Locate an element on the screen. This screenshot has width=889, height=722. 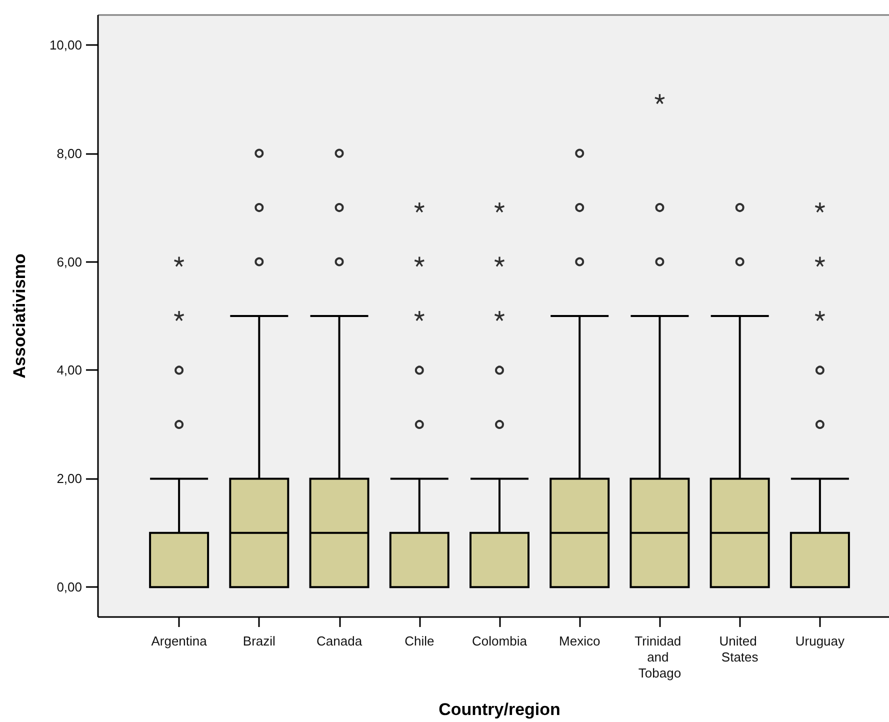
x-tick-label: Colombia is located at coordinates (500, 641).